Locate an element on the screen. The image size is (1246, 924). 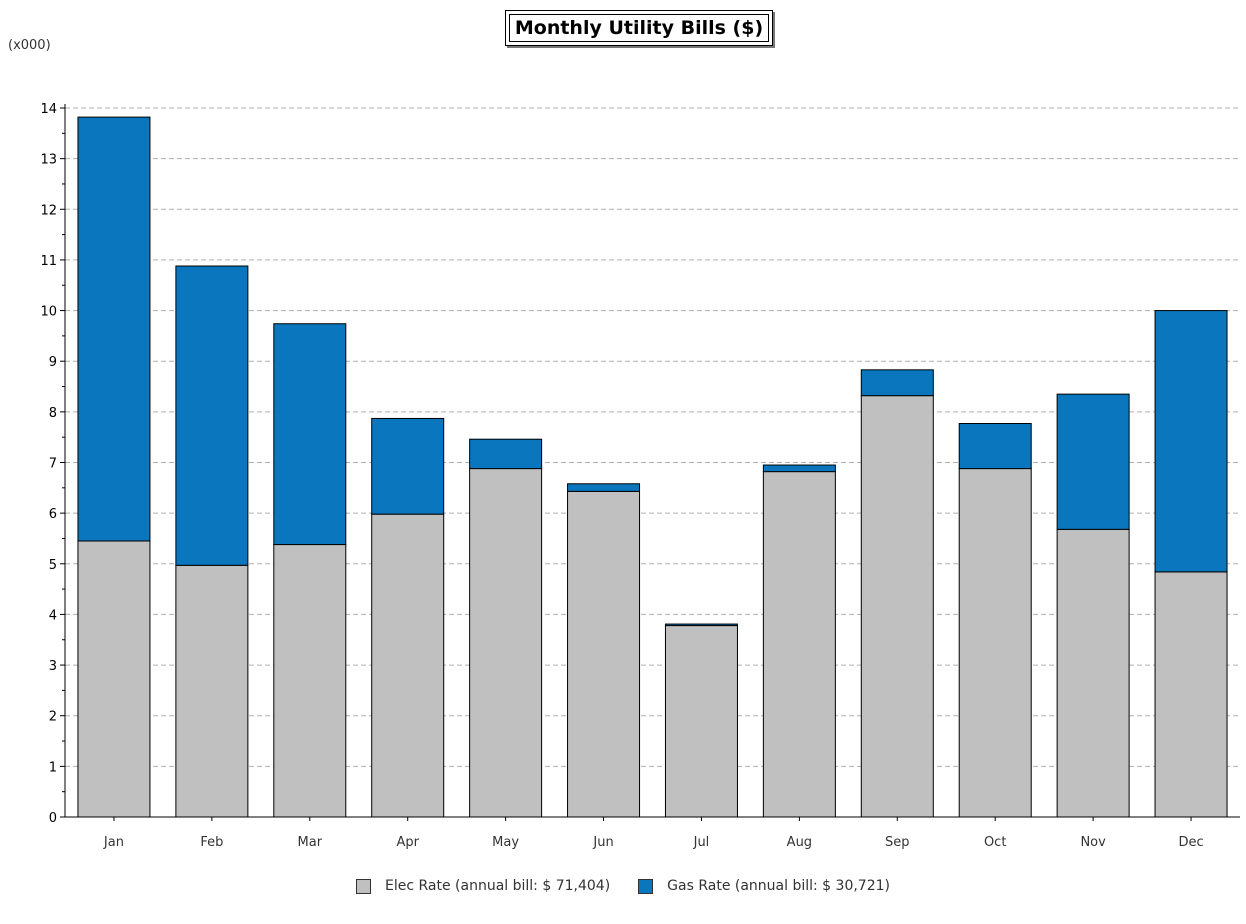
x-tick-label: Jun is located at coordinates (602, 842).